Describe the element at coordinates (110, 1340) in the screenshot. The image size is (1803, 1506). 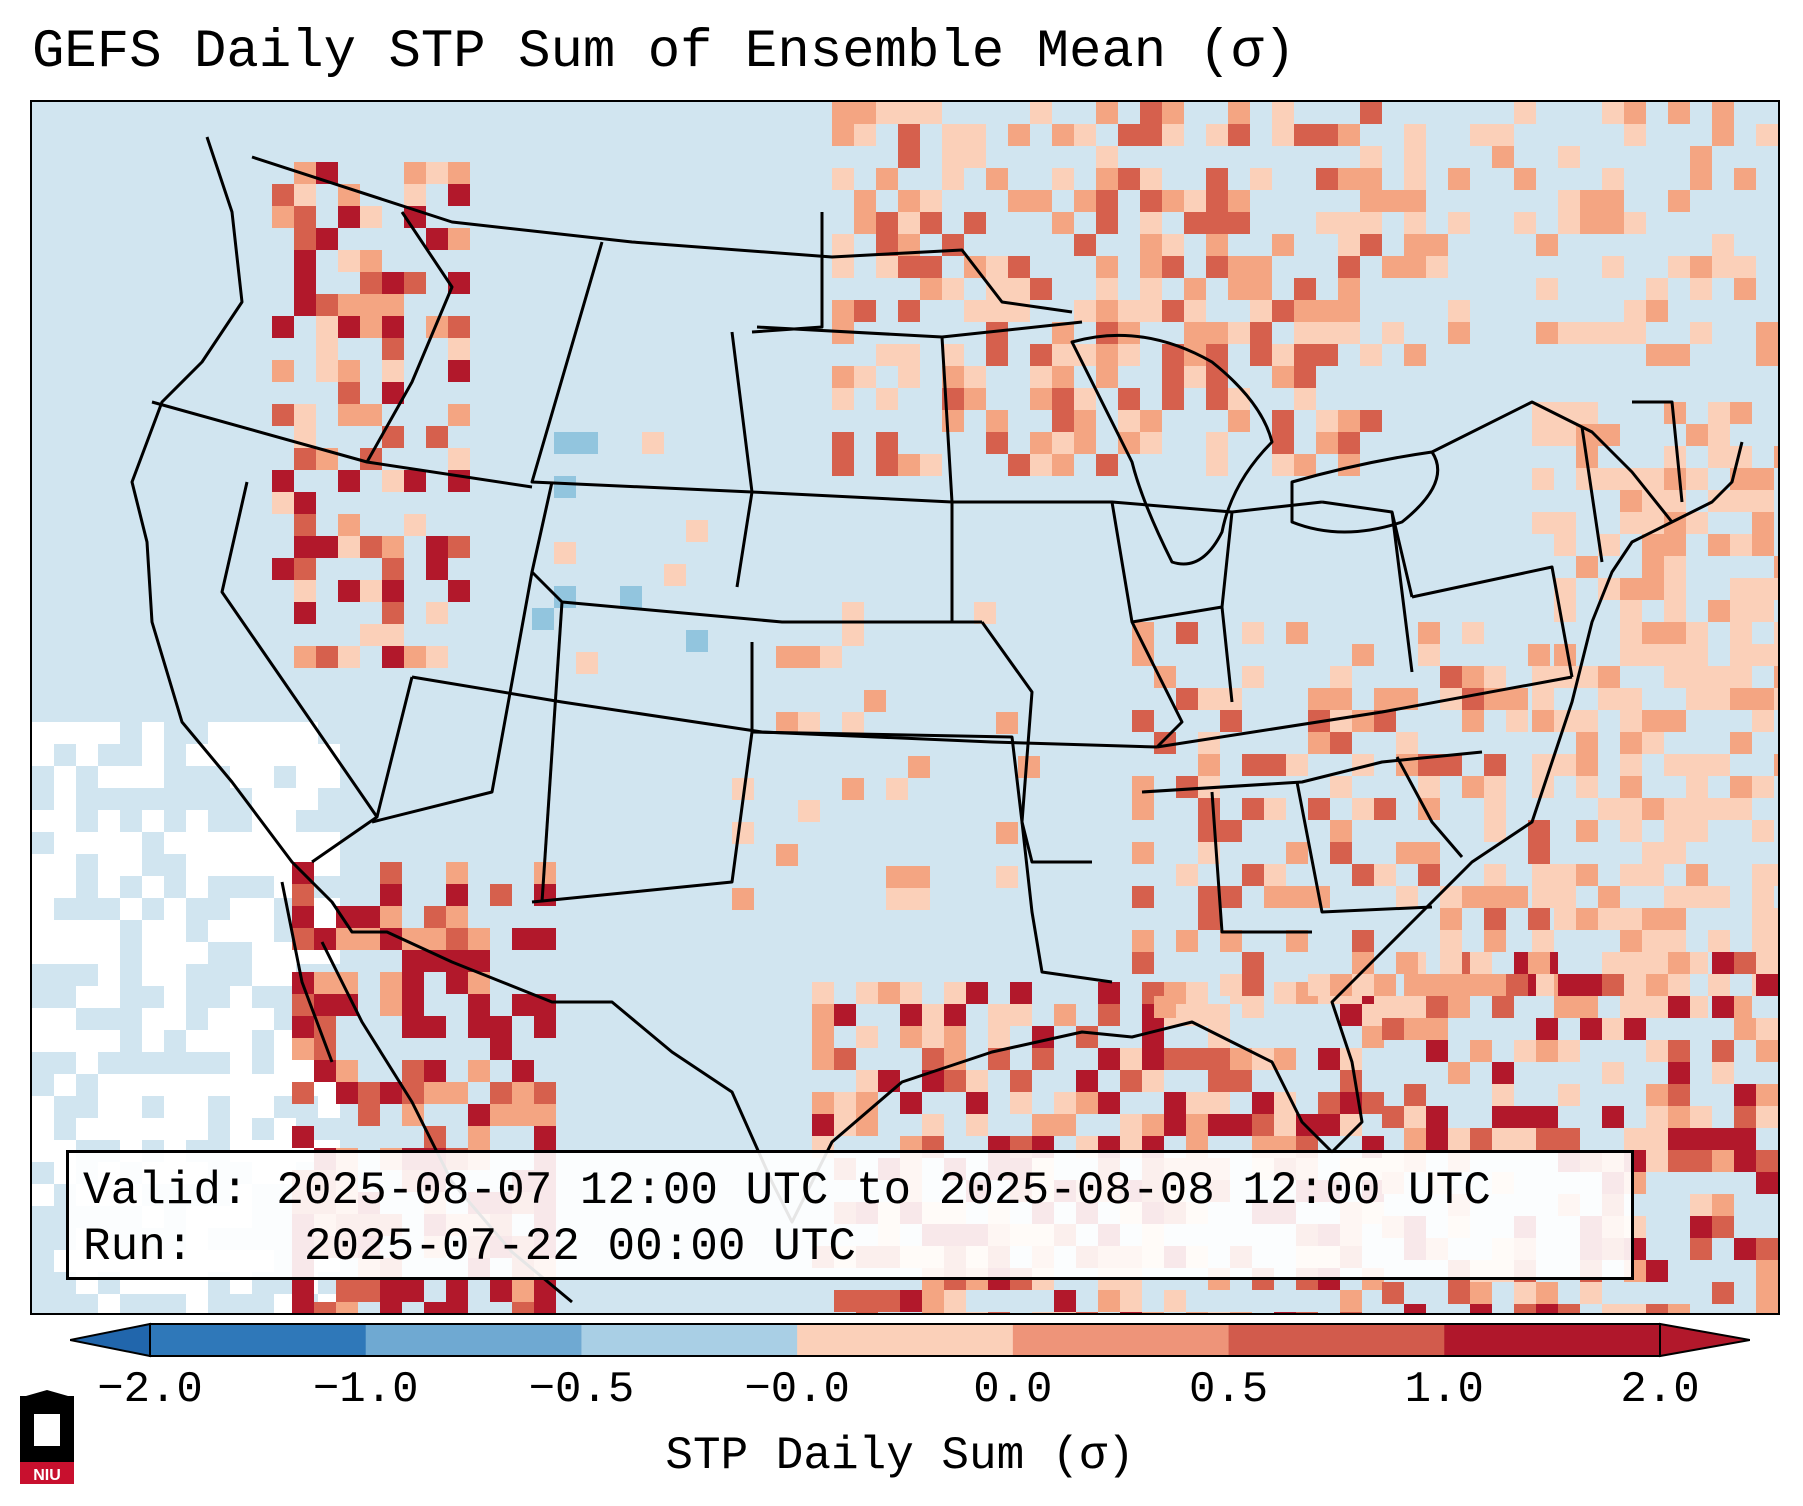
I see `colorbar-extend-low` at that location.